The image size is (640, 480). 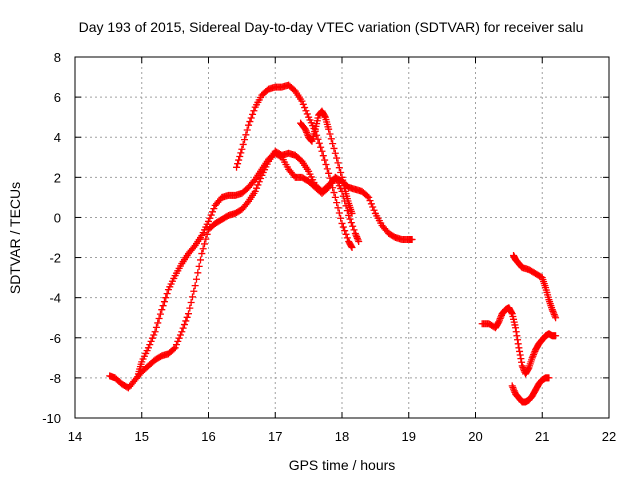 I want to click on y-tick-label: -8, so click(x=55, y=378).